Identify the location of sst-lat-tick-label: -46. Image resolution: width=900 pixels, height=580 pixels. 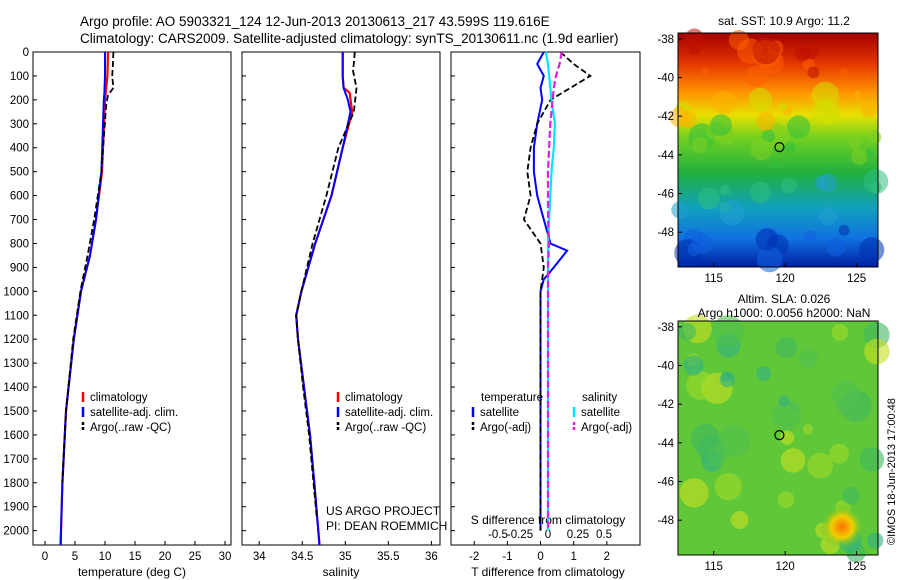
(665, 195).